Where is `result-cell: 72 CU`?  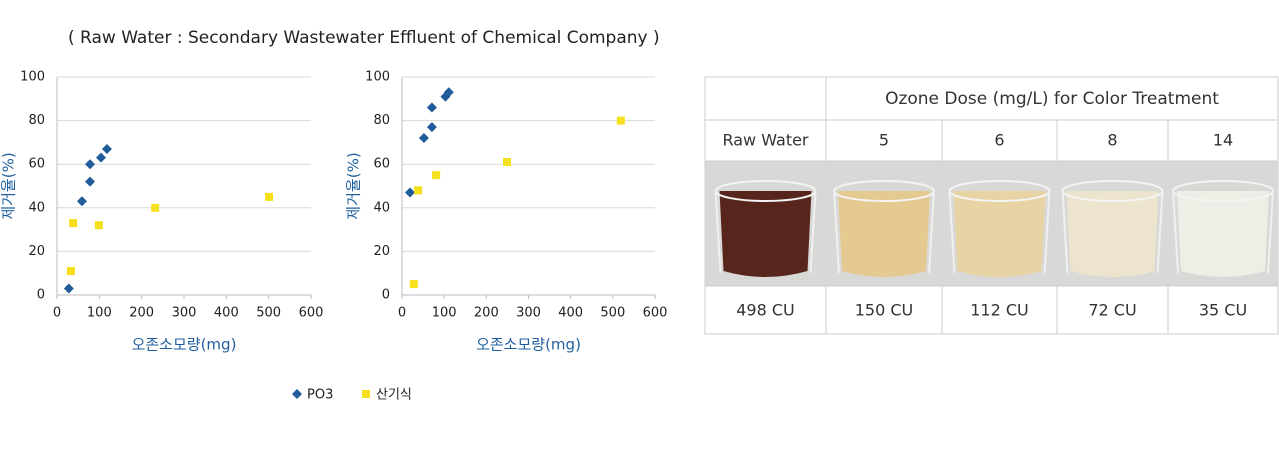 result-cell: 72 CU is located at coordinates (1112, 310).